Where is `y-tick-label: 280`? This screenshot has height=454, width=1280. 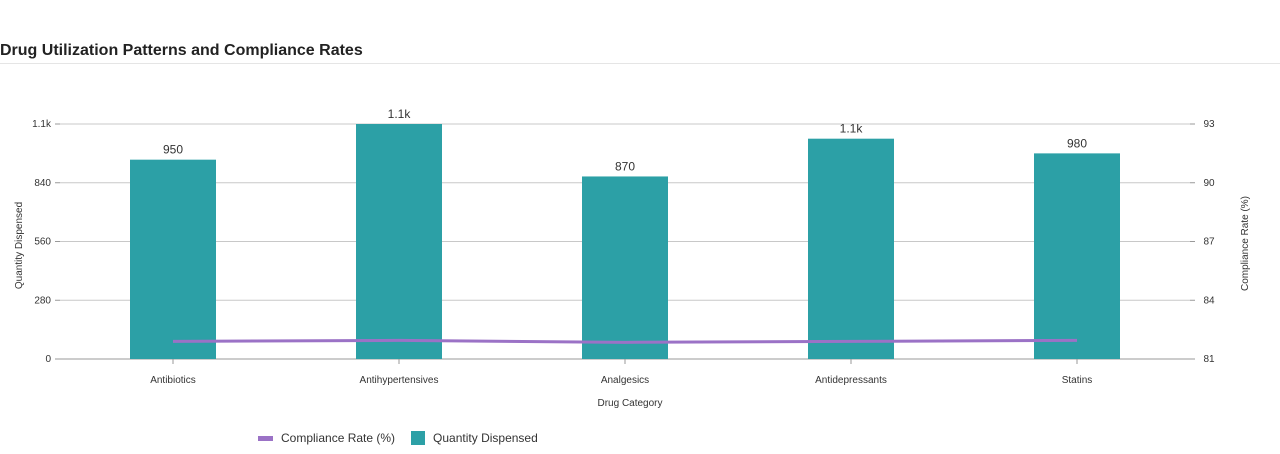
y-tick-label: 280 is located at coordinates (42, 300).